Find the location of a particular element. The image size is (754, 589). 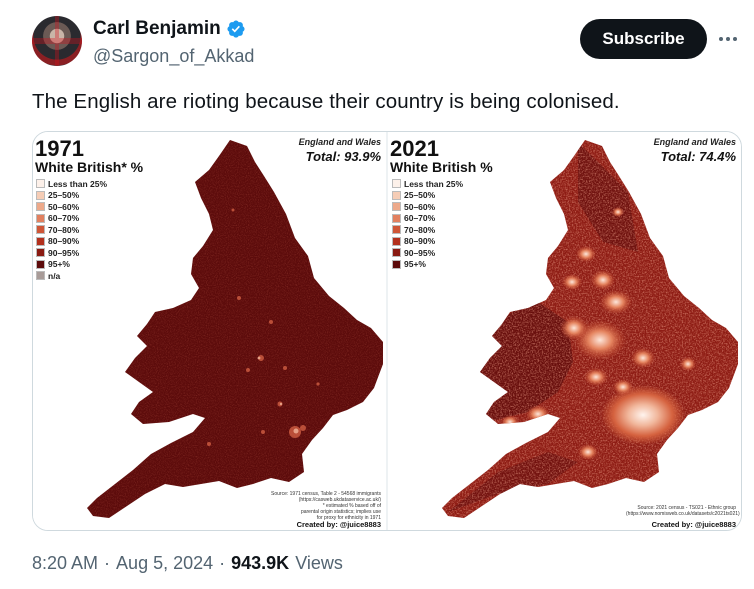

tweet-meta: 8:20 AM · Aug 5, 2024 · 943.9K Views is located at coordinates (187, 563).